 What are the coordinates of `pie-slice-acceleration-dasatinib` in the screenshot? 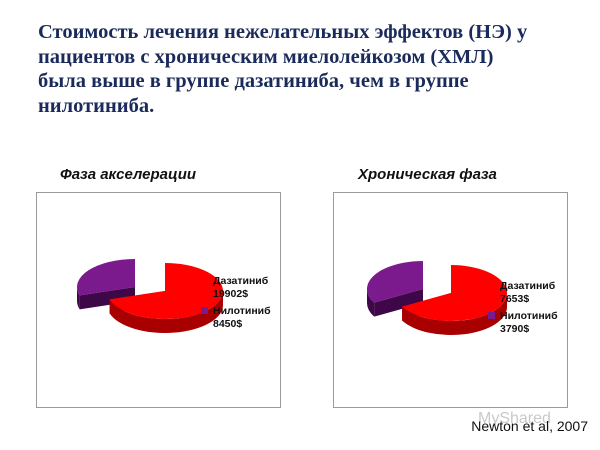 It's located at (166, 298).